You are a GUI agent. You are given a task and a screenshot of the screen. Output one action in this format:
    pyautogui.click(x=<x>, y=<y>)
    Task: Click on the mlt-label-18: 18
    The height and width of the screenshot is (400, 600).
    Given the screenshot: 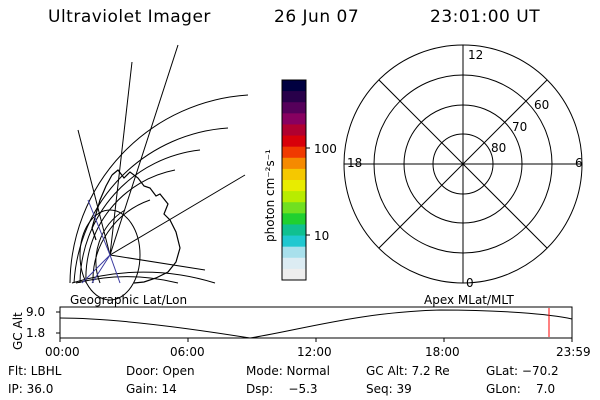 What is the action you would take?
    pyautogui.click(x=355, y=163)
    